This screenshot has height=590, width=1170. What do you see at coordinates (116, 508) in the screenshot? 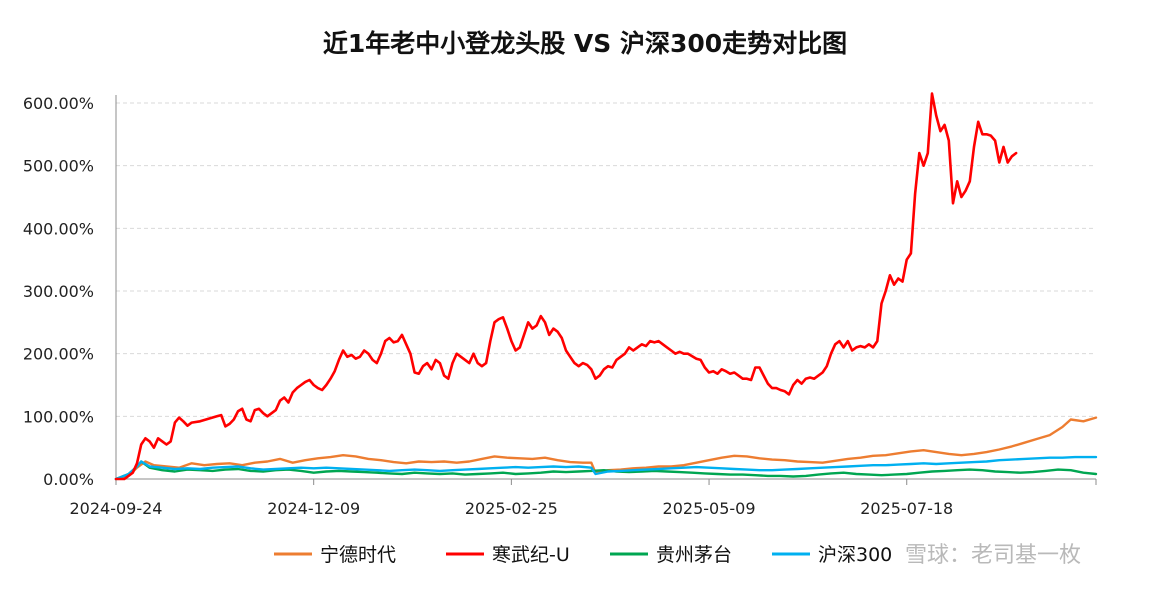
I see `x-tick-label: 2024-09-24` at bounding box center [116, 508].